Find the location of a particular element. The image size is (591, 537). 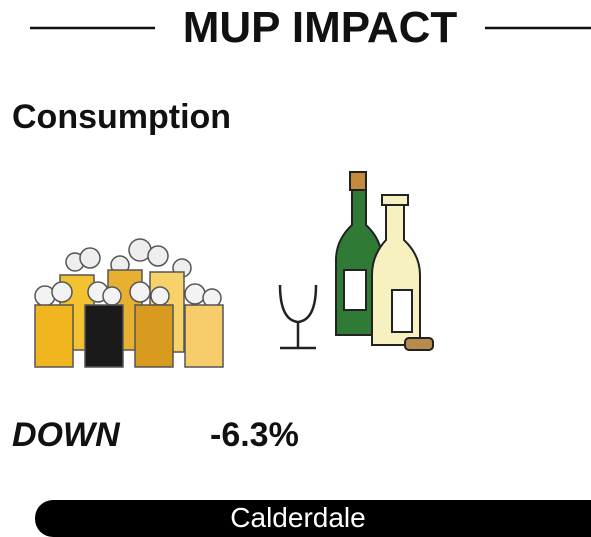

section-heading: Consumption is located at coordinates (121, 117).